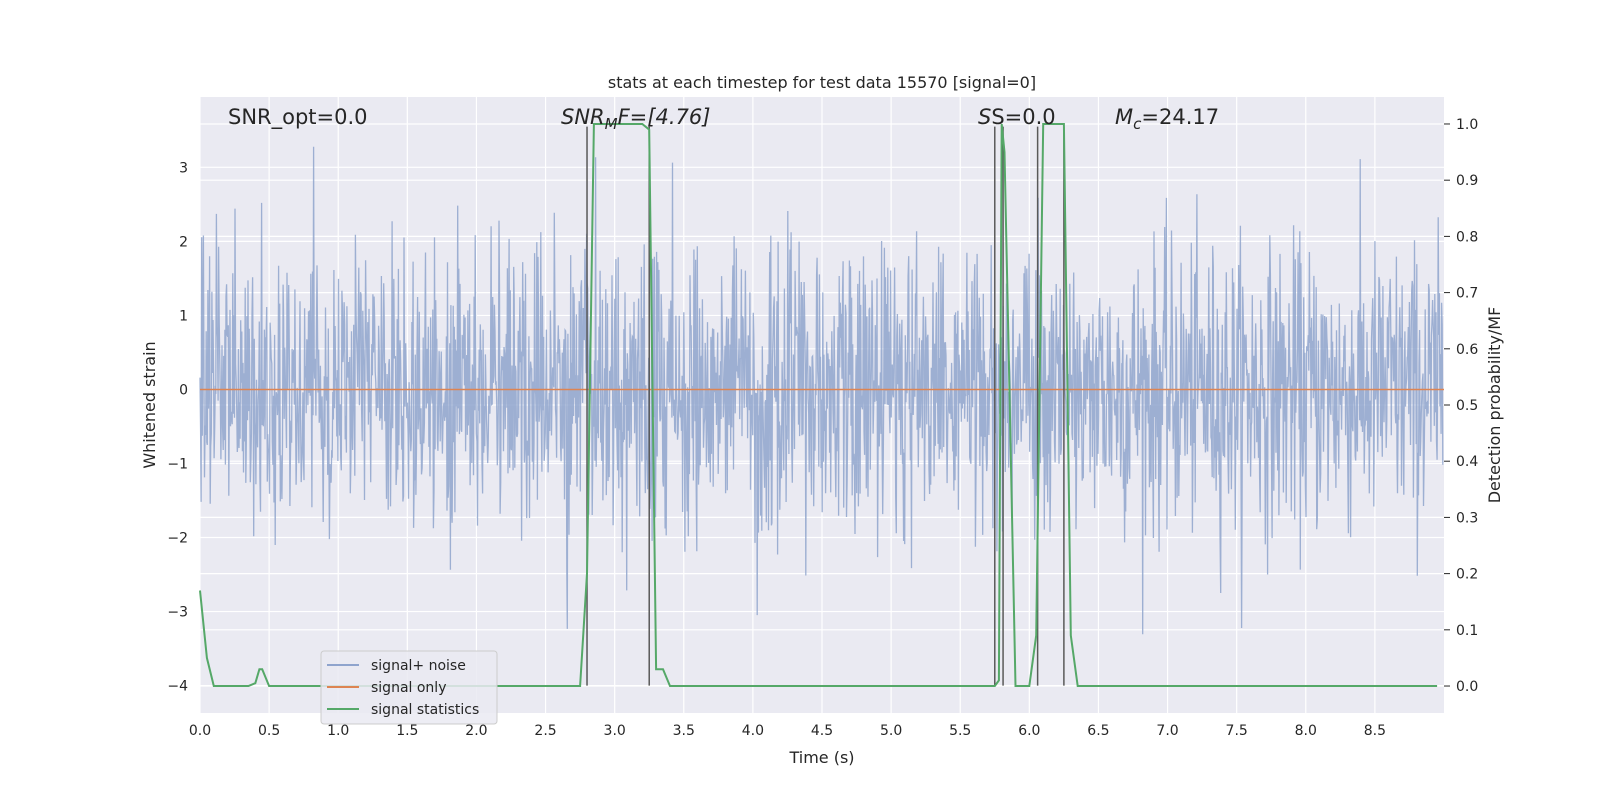  Describe the element at coordinates (1167, 731) in the screenshot. I see `x-tick-label: 7.0` at that location.